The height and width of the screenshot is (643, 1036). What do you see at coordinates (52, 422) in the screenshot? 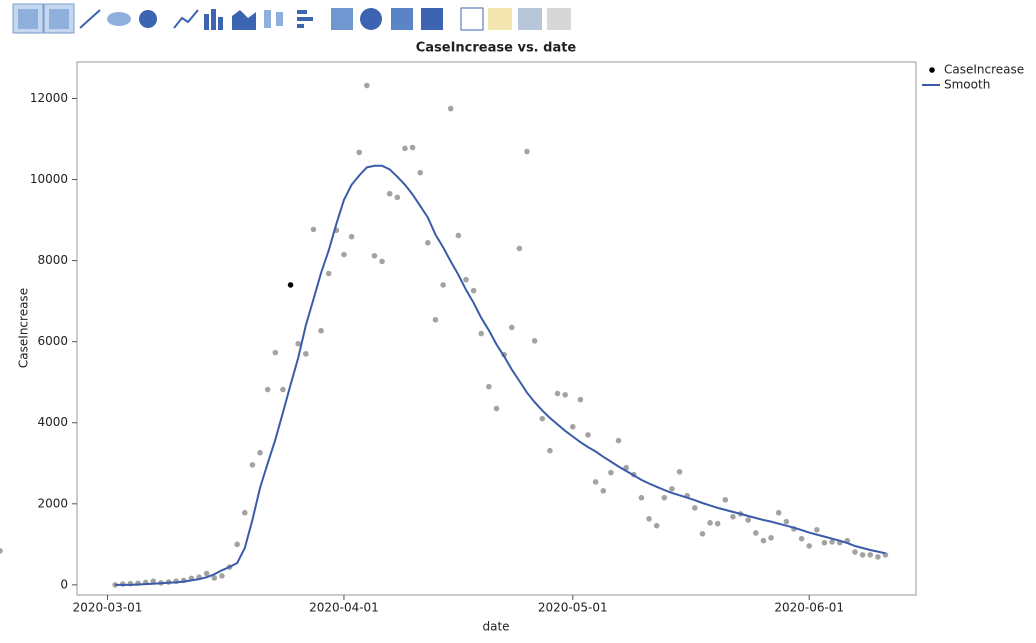
I see `y-tick-label: 4000` at bounding box center [52, 422].